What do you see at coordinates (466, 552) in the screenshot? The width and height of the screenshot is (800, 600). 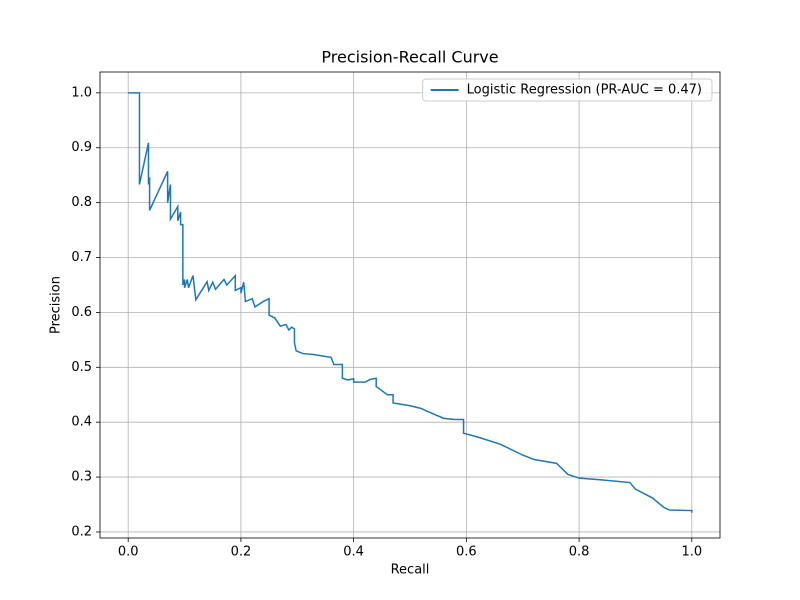 I see `x-tick-label: 0.6` at bounding box center [466, 552].